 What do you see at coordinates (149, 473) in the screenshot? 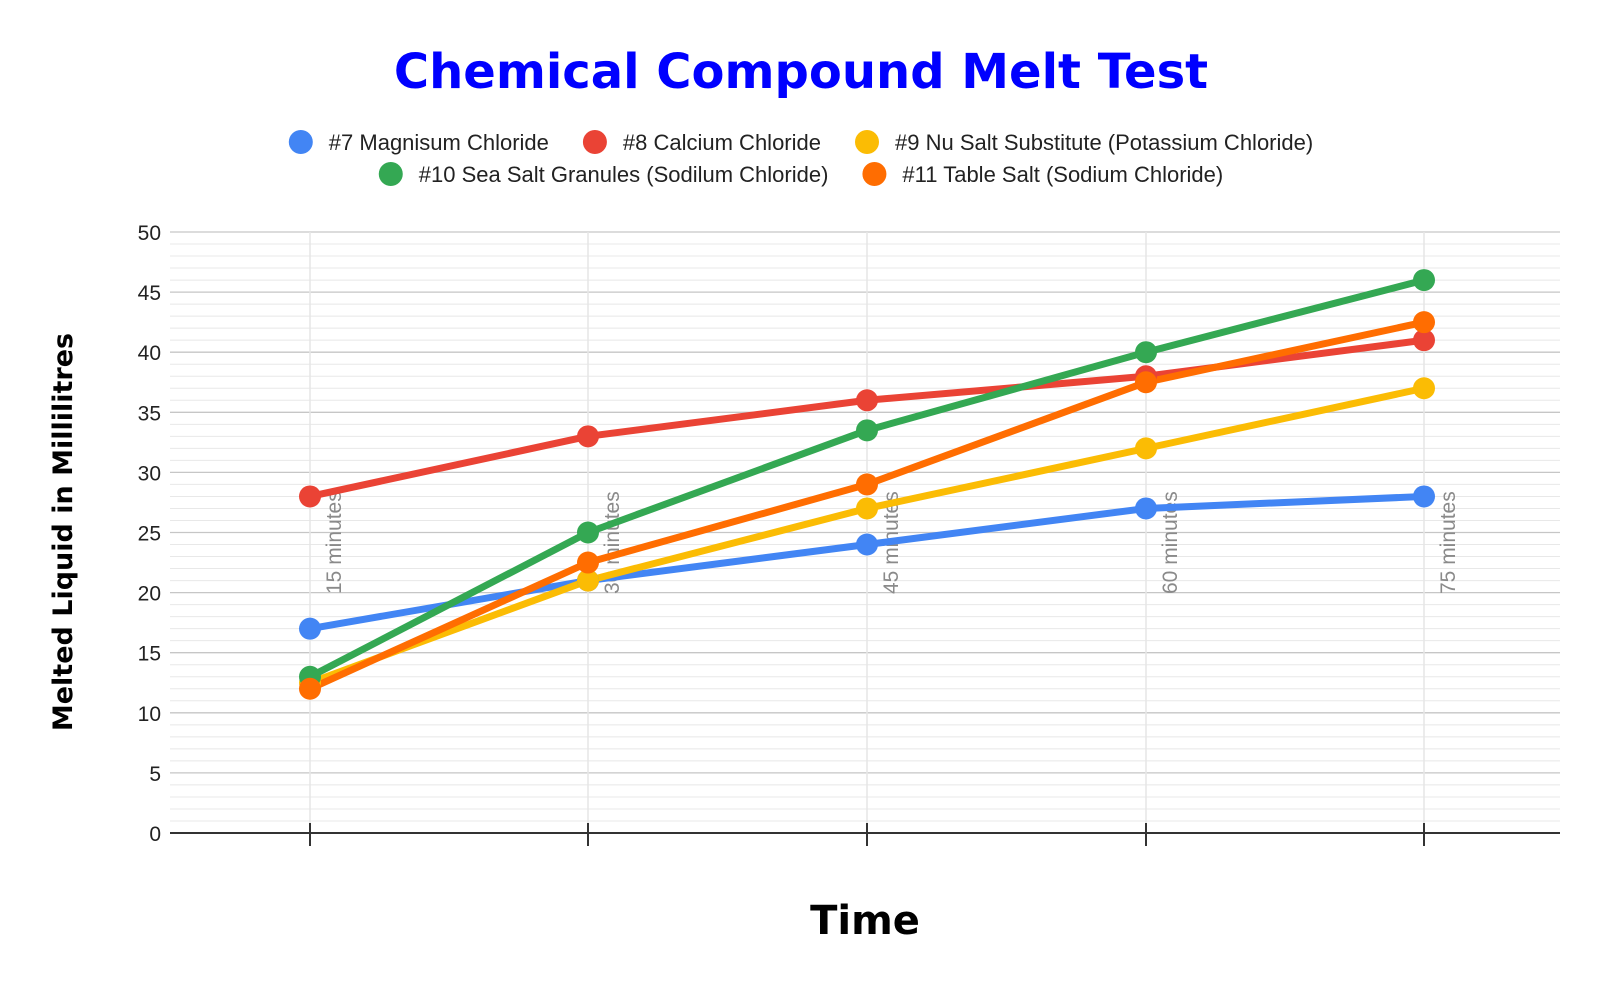
I see `y-tick-label: 30` at bounding box center [149, 473].